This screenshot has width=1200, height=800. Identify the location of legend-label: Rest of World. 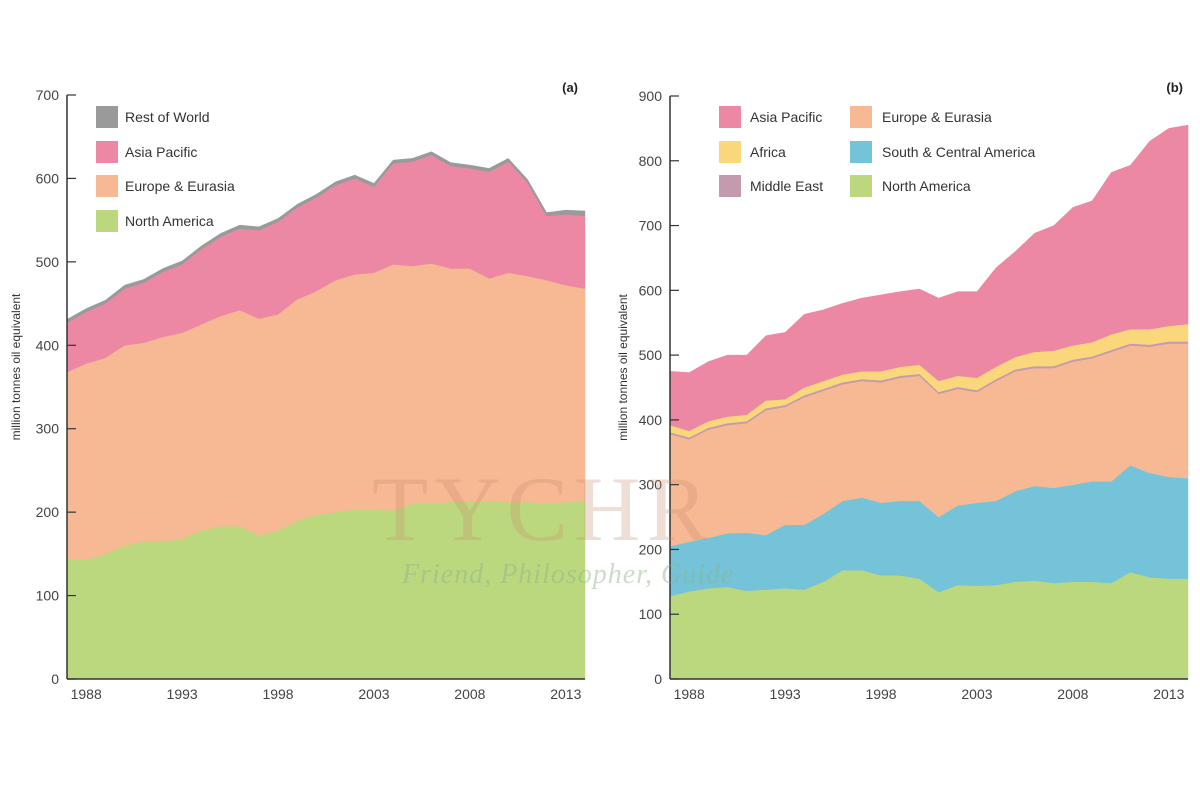
(167, 117).